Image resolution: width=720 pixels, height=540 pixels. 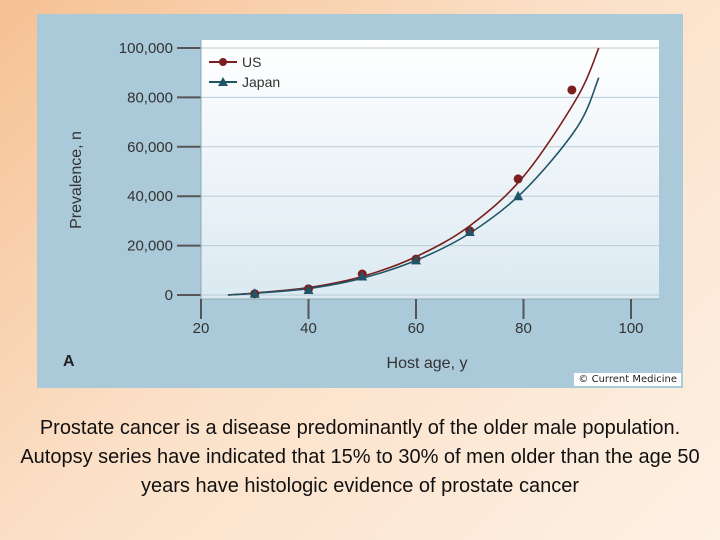 I want to click on x-tick-label: 100, so click(x=630, y=328).